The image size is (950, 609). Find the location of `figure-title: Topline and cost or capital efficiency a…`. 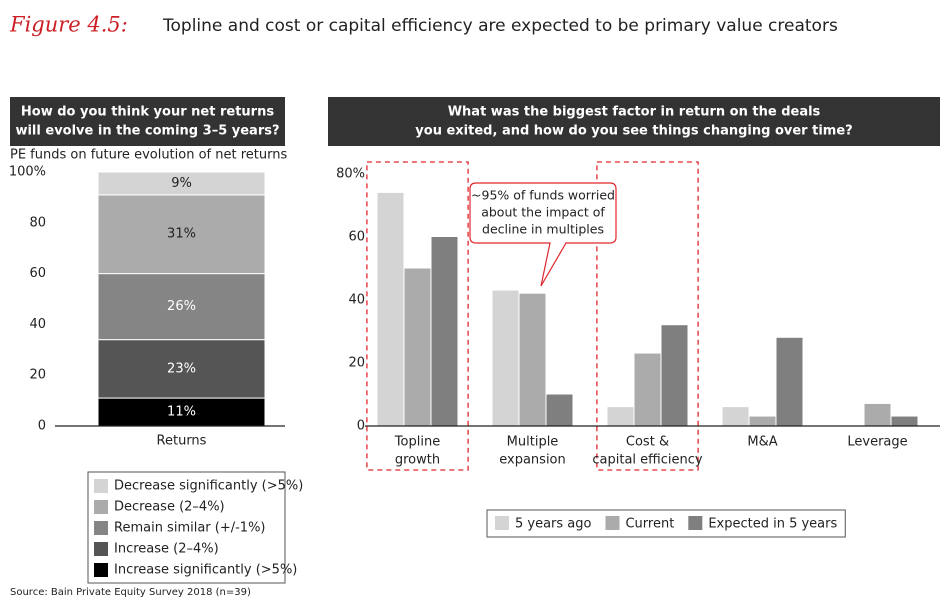

figure-title: Topline and cost or capital efficiency a… is located at coordinates (500, 26).